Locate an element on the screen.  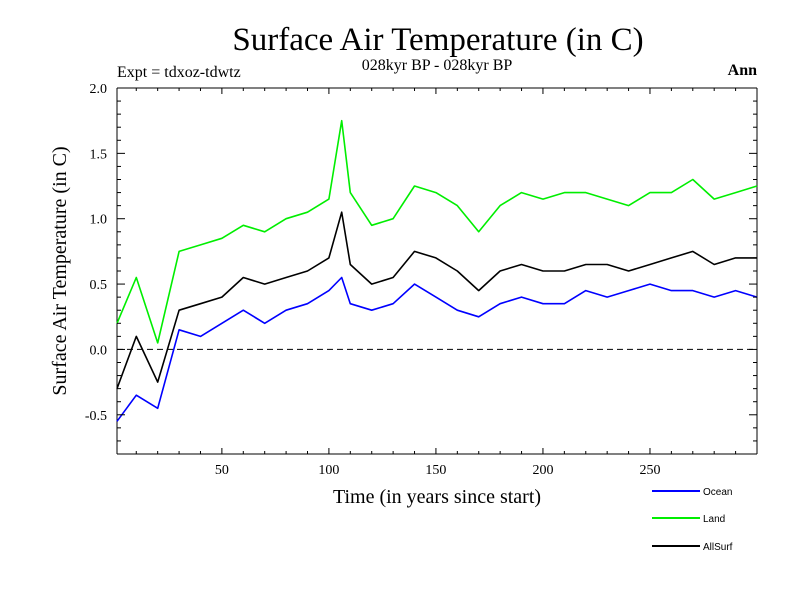
chart-title: Surface Air Temperature (in C) is located at coordinates (437, 40).